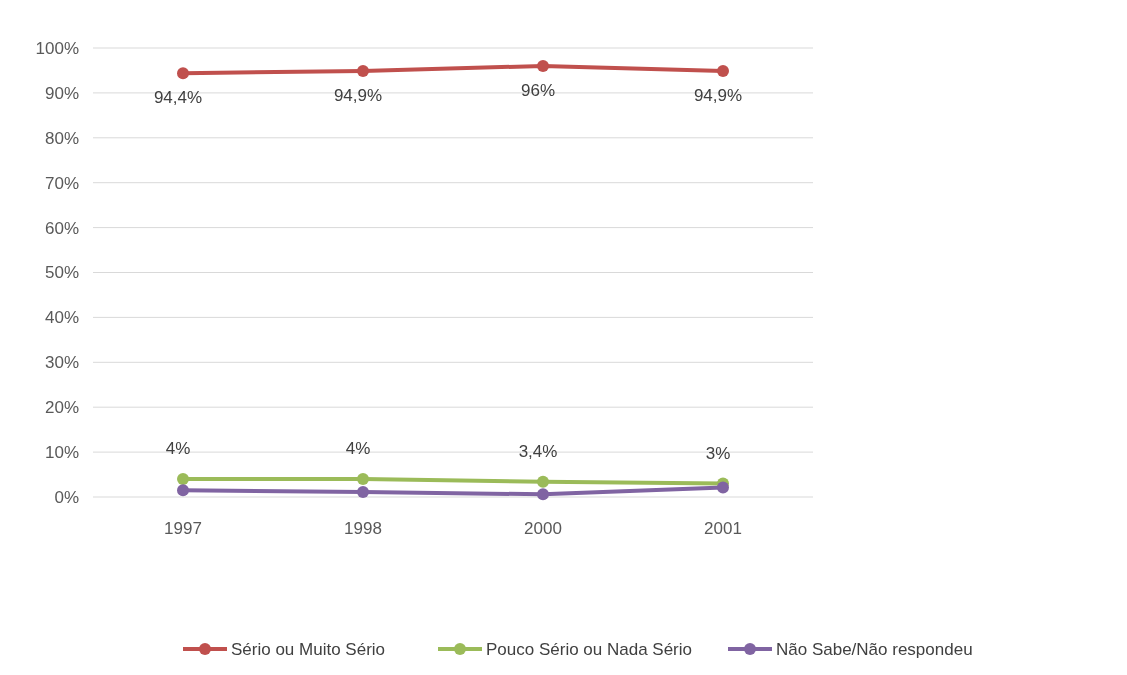 Image resolution: width=1127 pixels, height=675 pixels. What do you see at coordinates (61, 138) in the screenshot?
I see `y-tick-label: 80%` at bounding box center [61, 138].